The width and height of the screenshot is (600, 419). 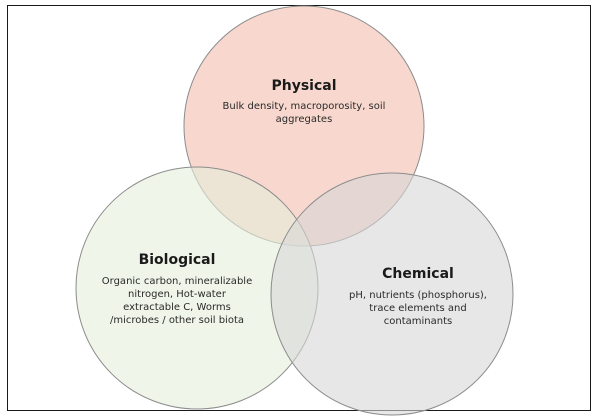 What do you see at coordinates (177, 260) in the screenshot?
I see `biological-title: Biological` at bounding box center [177, 260].